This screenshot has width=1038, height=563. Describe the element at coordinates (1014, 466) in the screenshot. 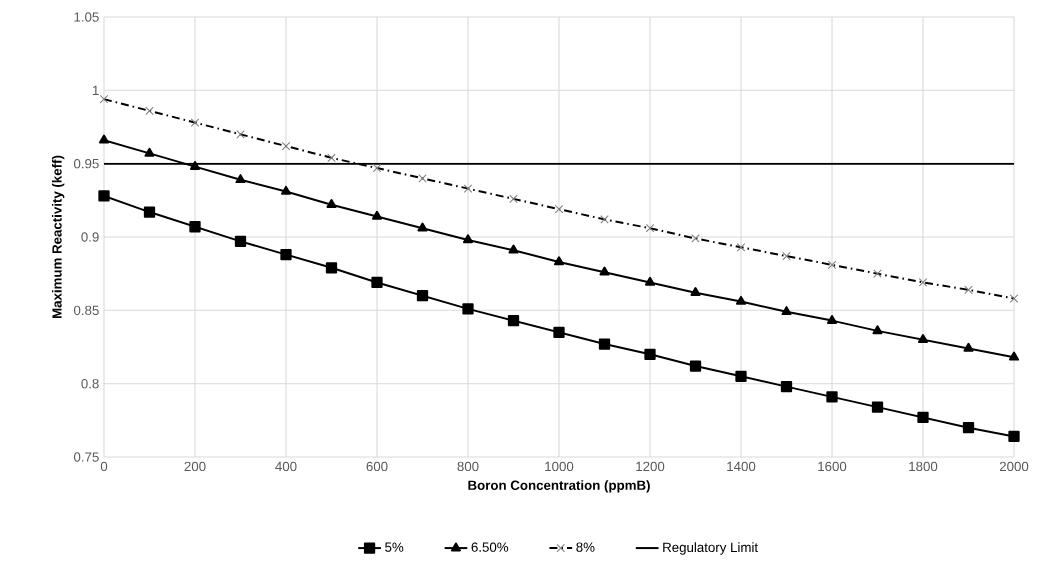

I see `x-tick-label: 2000` at that location.